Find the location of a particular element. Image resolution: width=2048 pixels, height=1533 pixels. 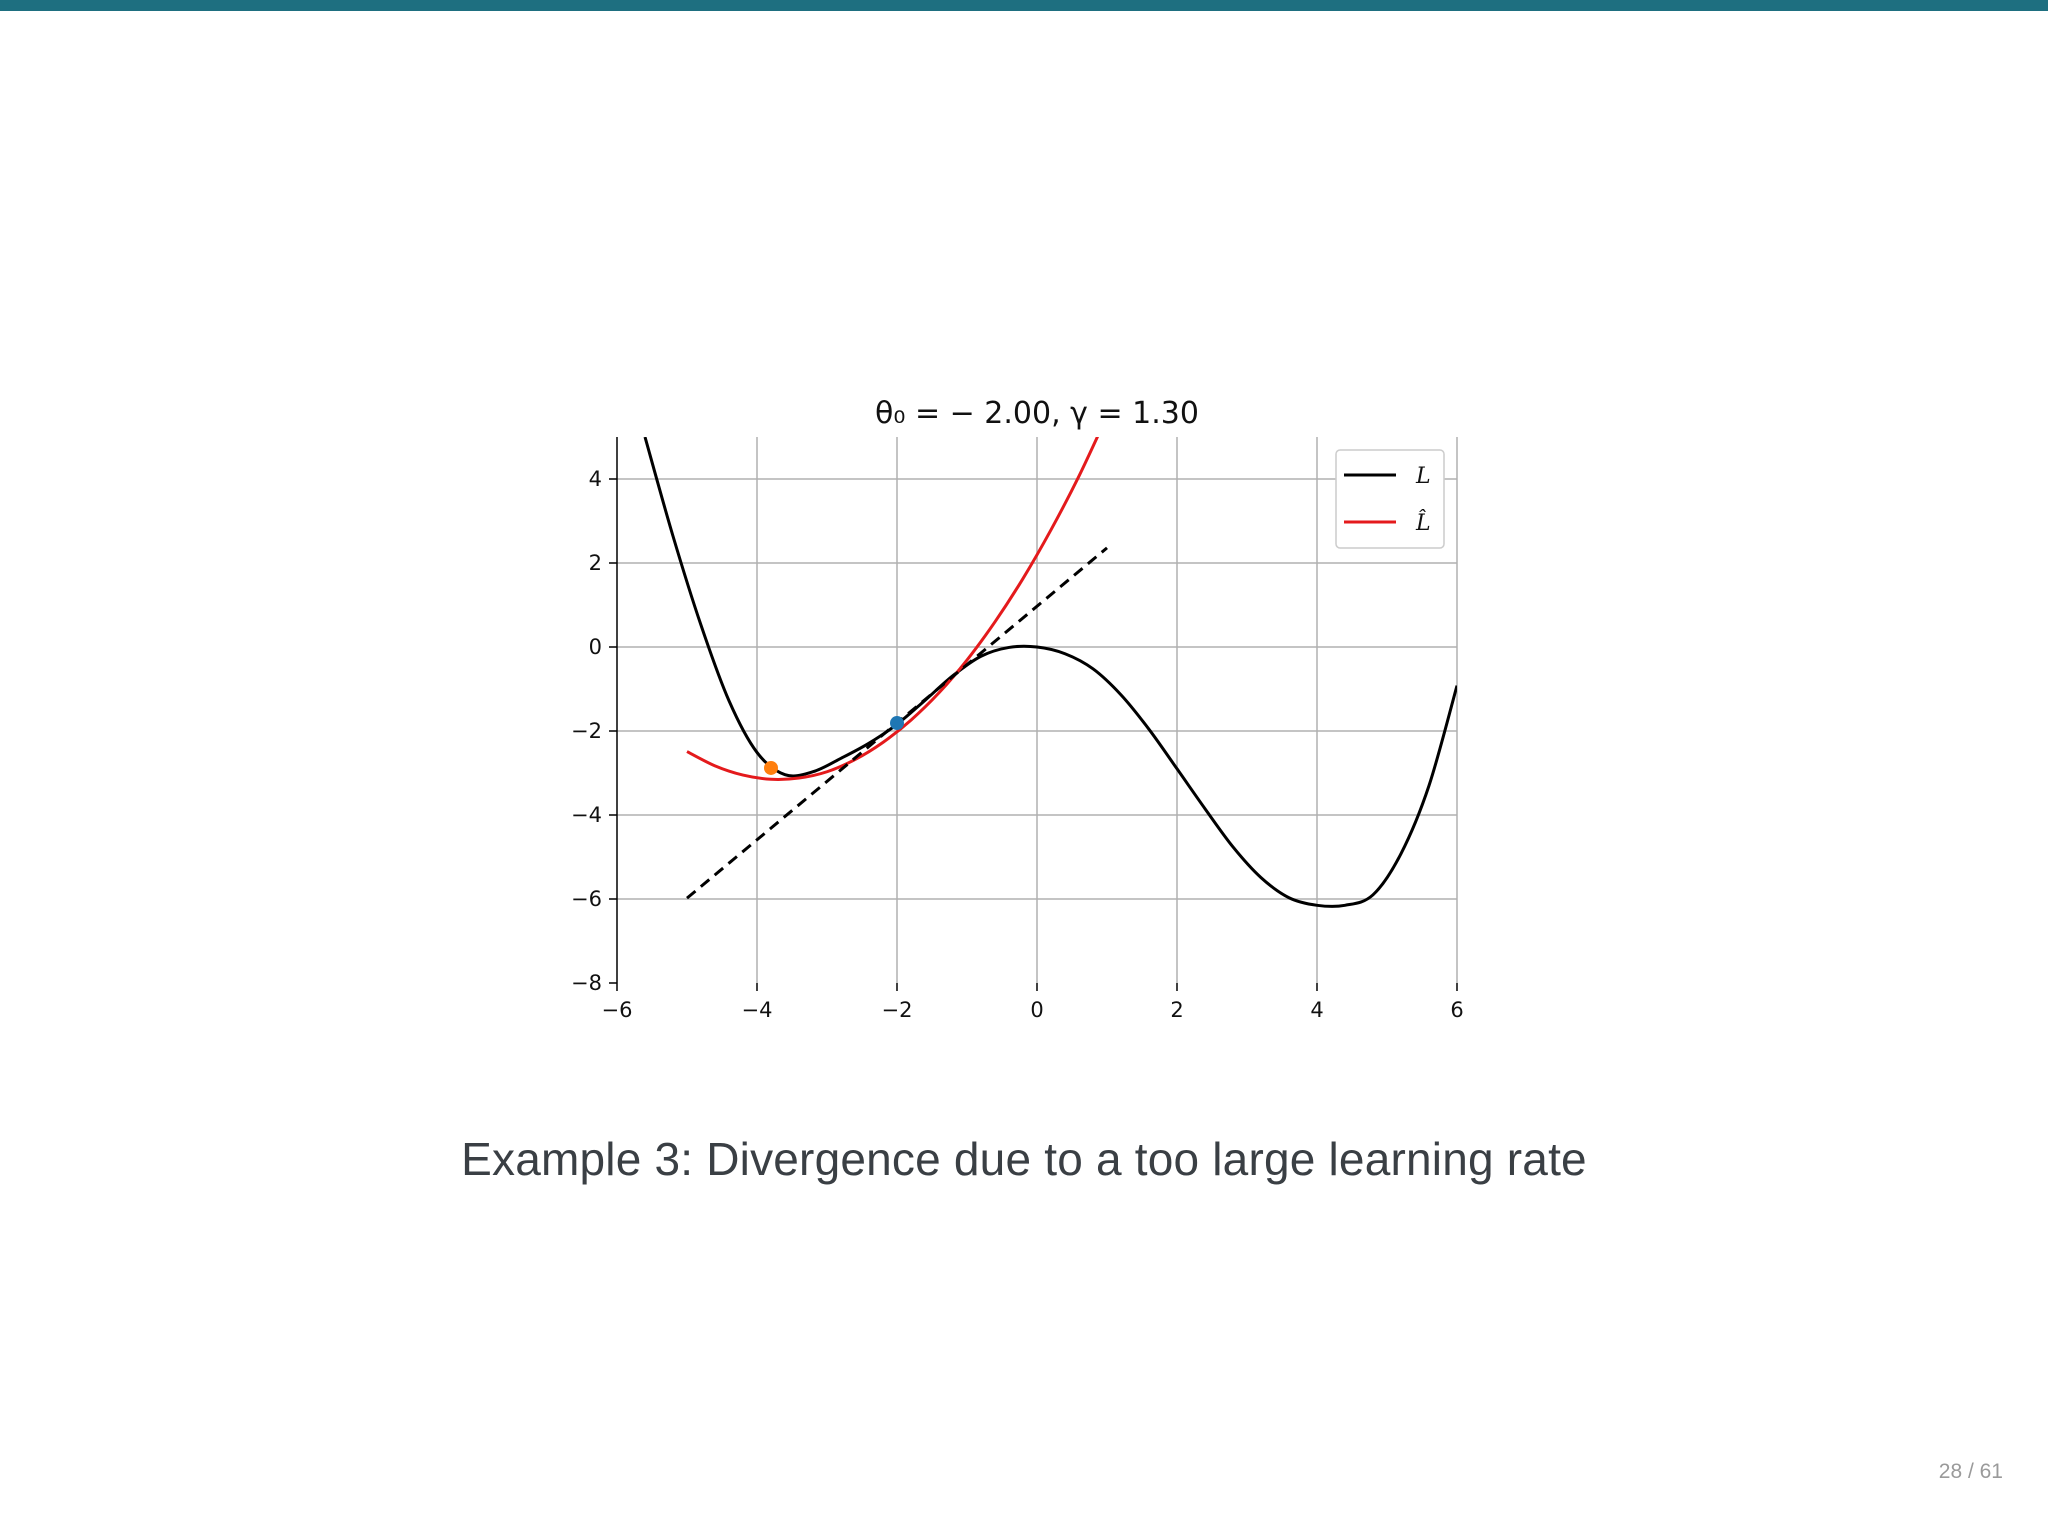

x-tick-label: −4 is located at coordinates (757, 1010).